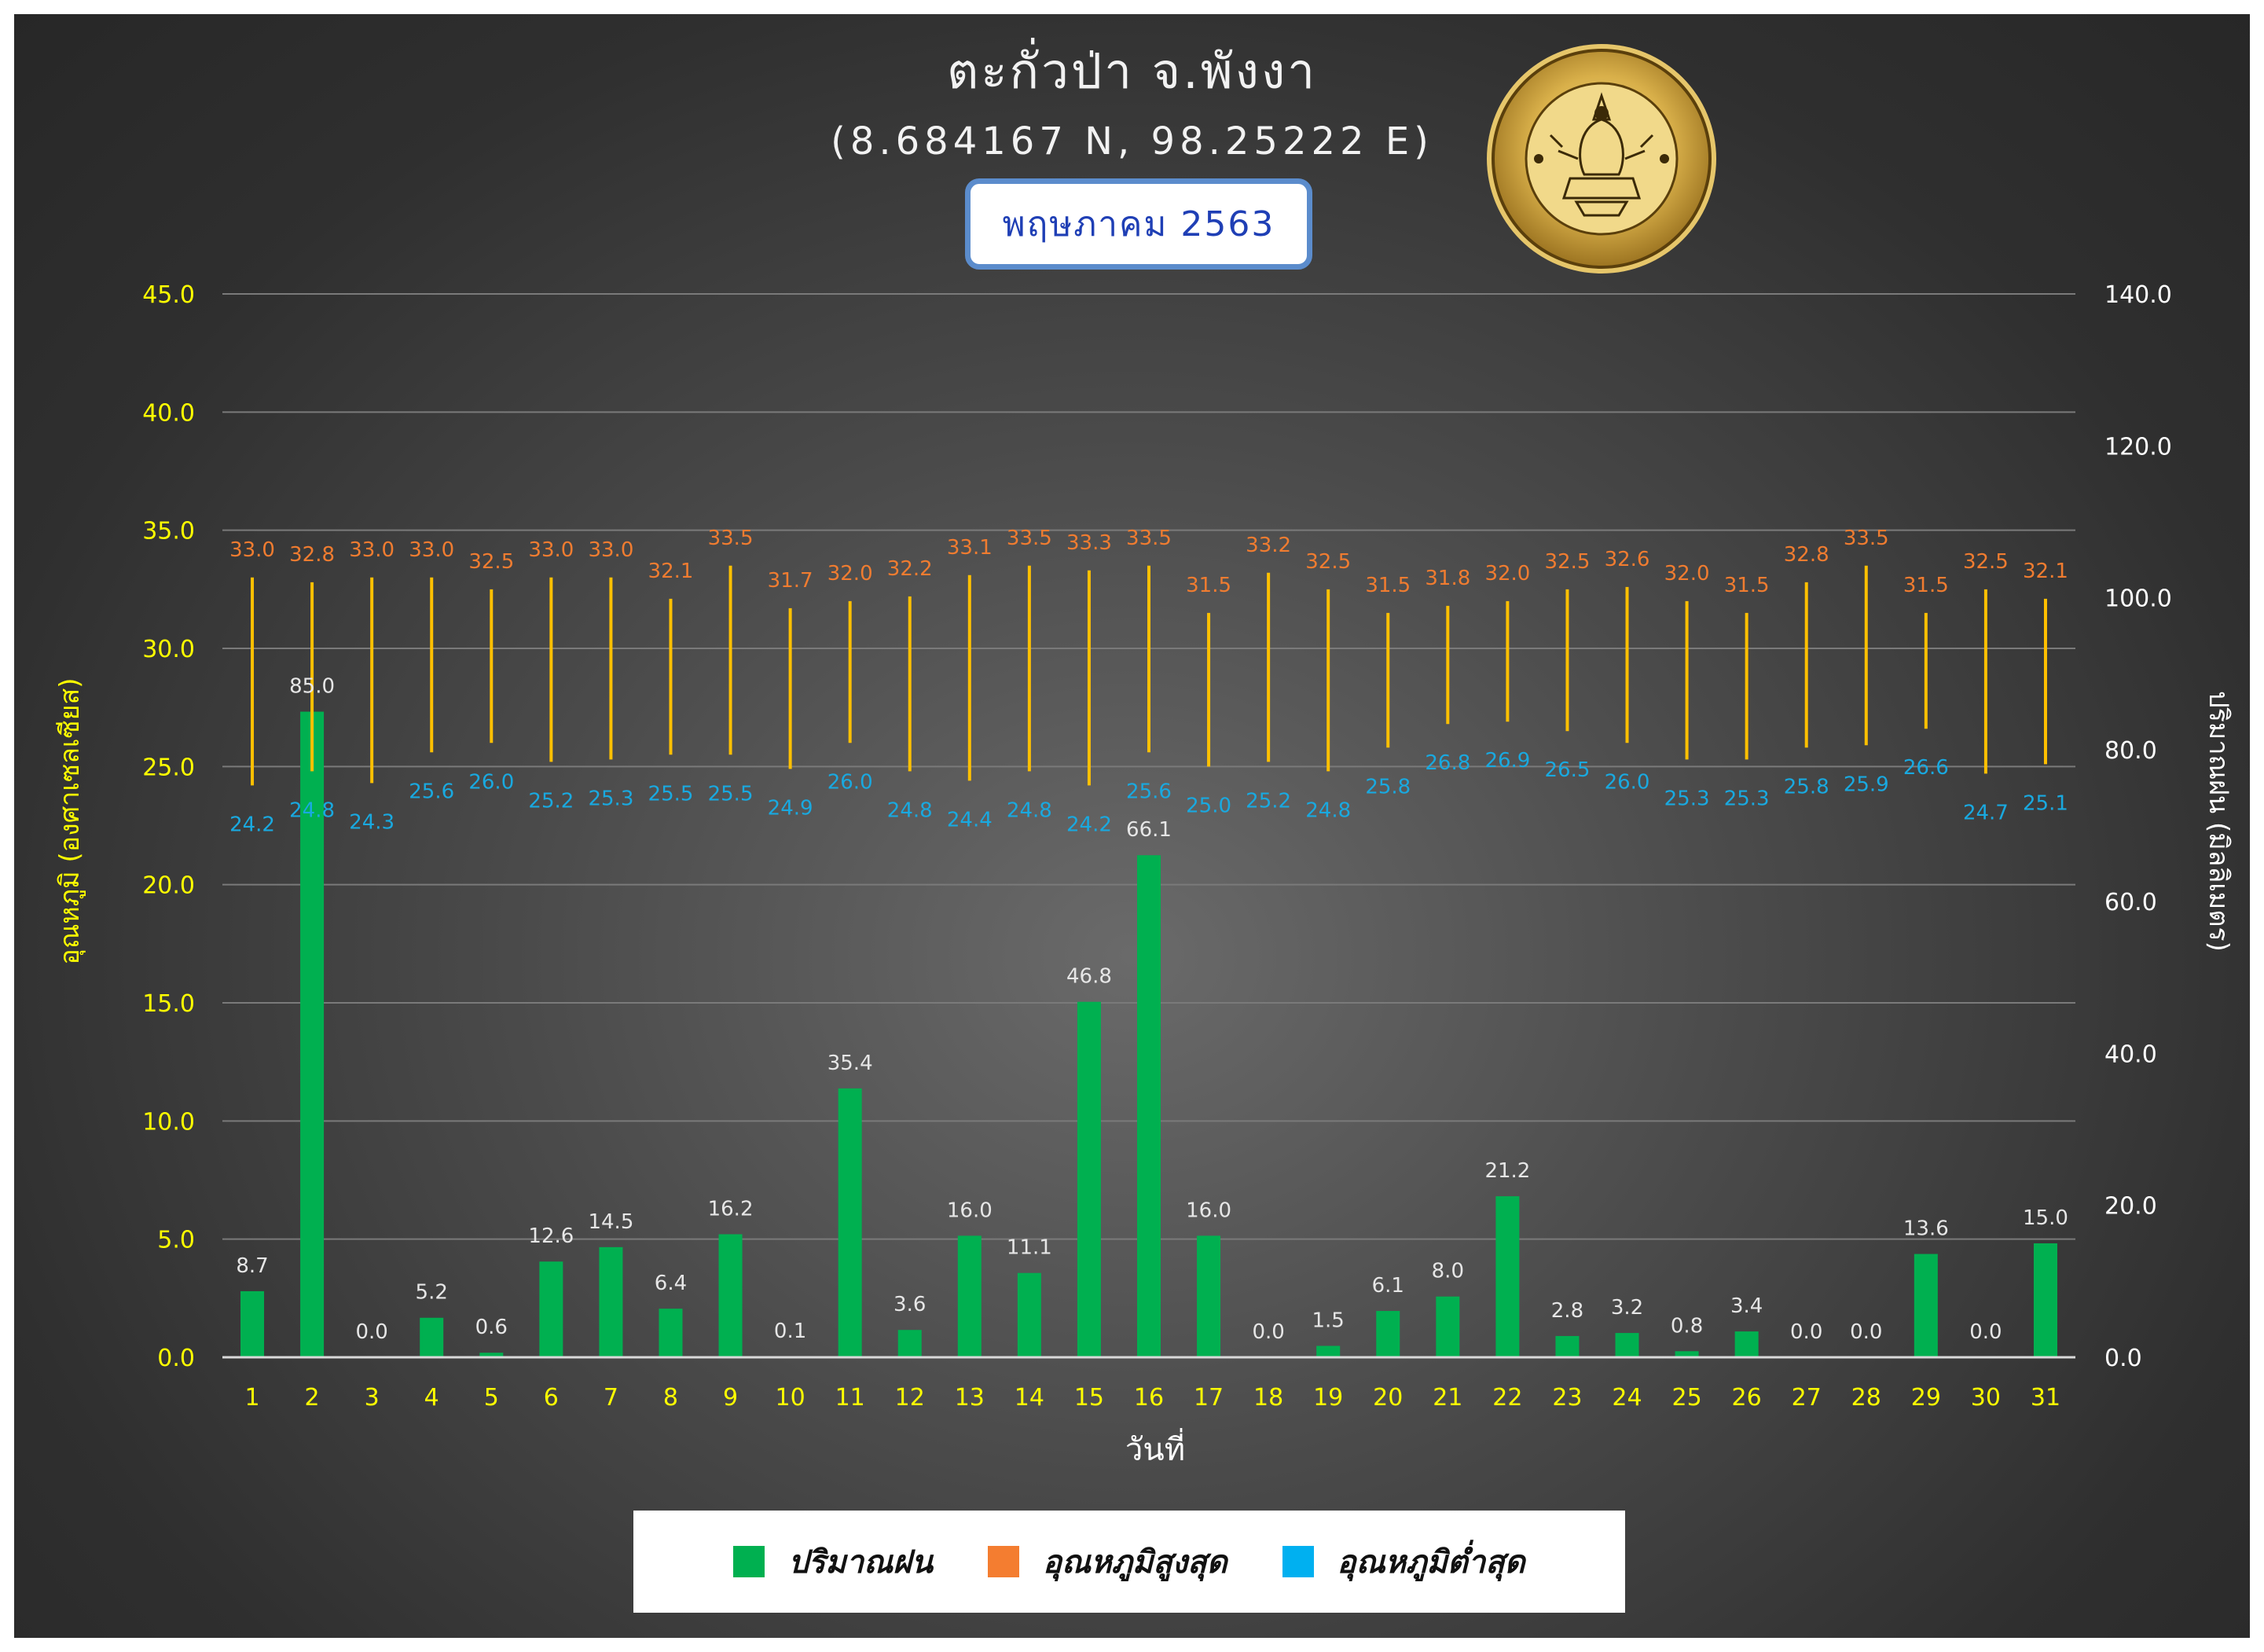  Describe the element at coordinates (970, 1210) in the screenshot. I see `rain-value-label: 16.0` at that location.